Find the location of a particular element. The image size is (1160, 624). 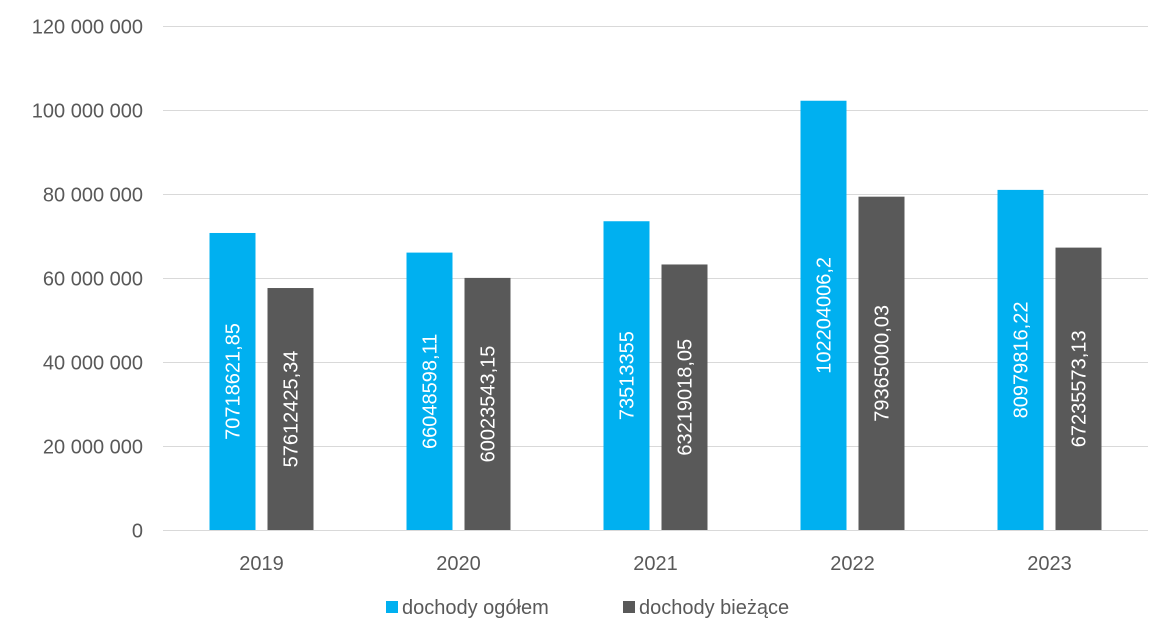

bar-dochody-bieżące-2022 is located at coordinates (881, 363).